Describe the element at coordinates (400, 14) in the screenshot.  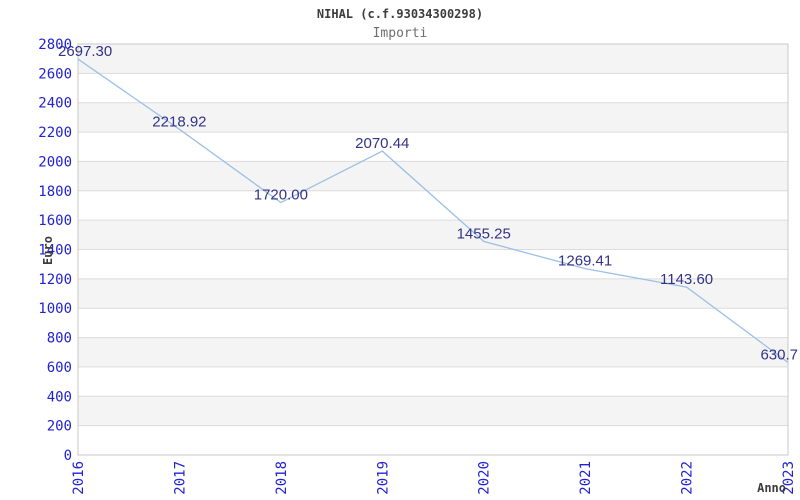
I see `chart-title: NIHAL (c.f.93034300298)` at that location.